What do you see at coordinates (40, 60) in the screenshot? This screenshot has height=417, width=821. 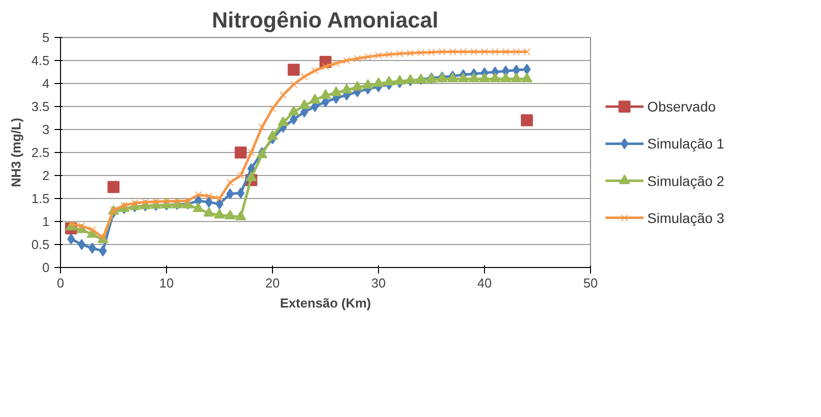 I see `y-tick-label: 4.5` at bounding box center [40, 60].